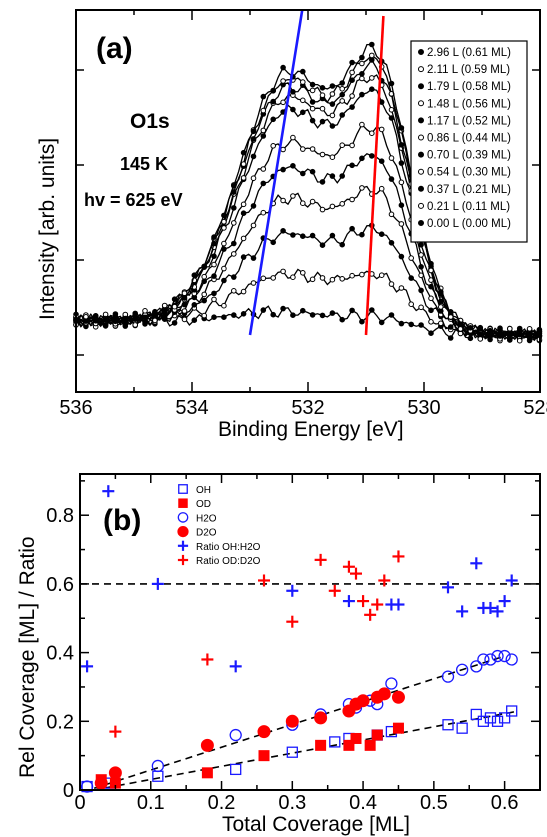 Image resolution: width=547 pixels, height=837 pixels. What do you see at coordinates (203, 504) in the screenshot?
I see `b-legend-label: OD` at bounding box center [203, 504].